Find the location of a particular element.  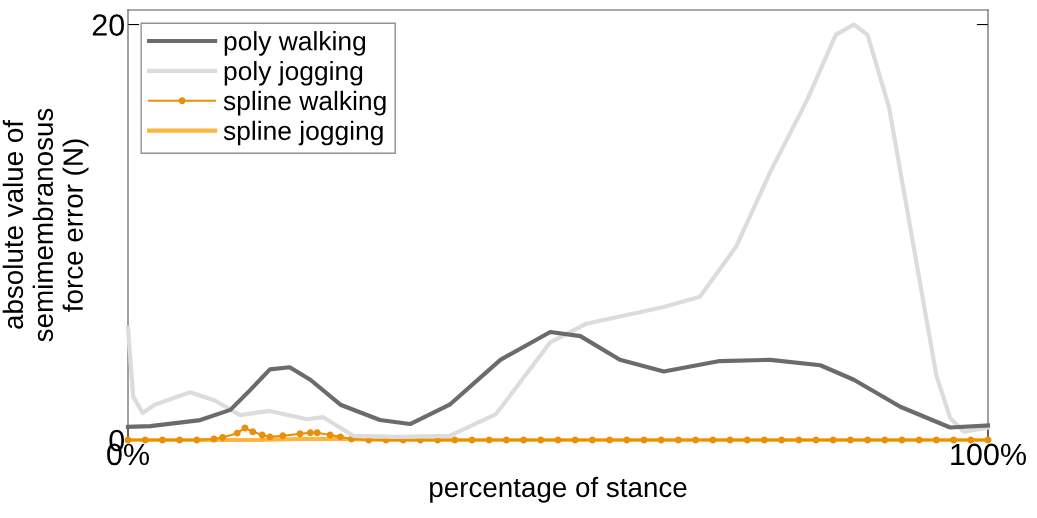

y-axis-title: absolute value of semimembranosus force error (N) is located at coordinates (45, 225).